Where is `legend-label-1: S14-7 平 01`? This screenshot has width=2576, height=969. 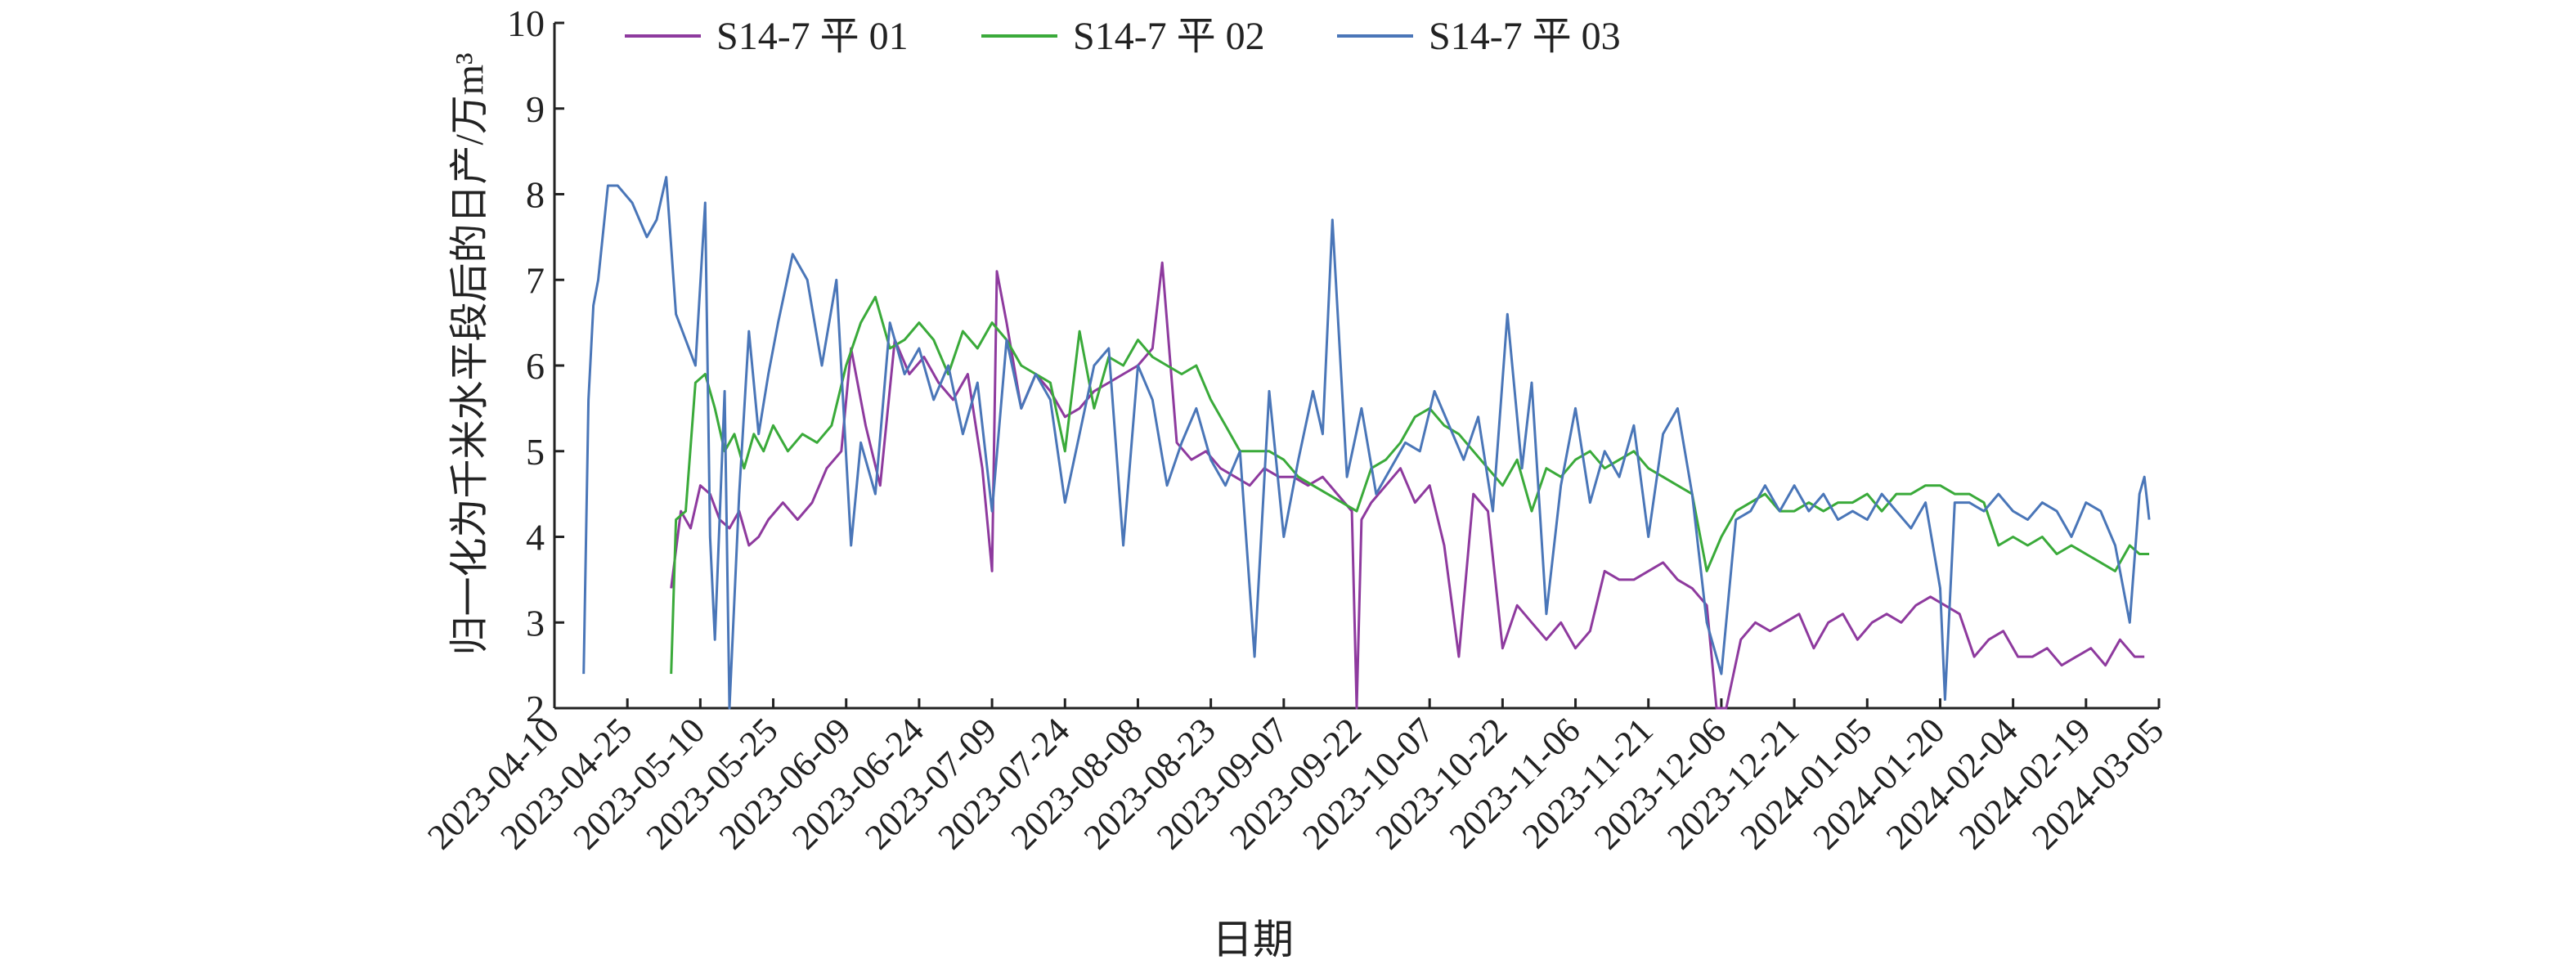 legend-label-1: S14-7 平 01 is located at coordinates (812, 36).